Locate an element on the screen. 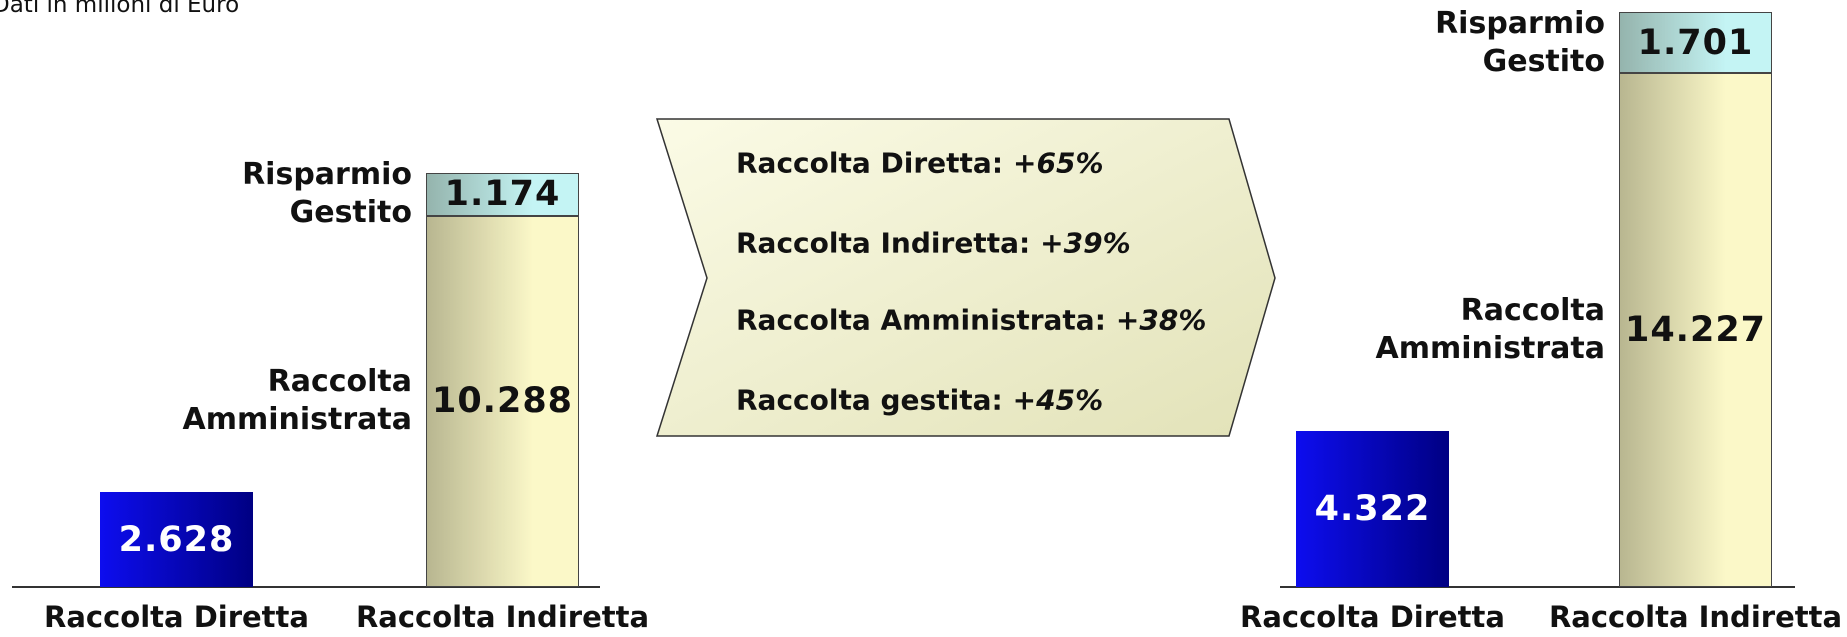  value-label: 10.288 is located at coordinates (502, 401).